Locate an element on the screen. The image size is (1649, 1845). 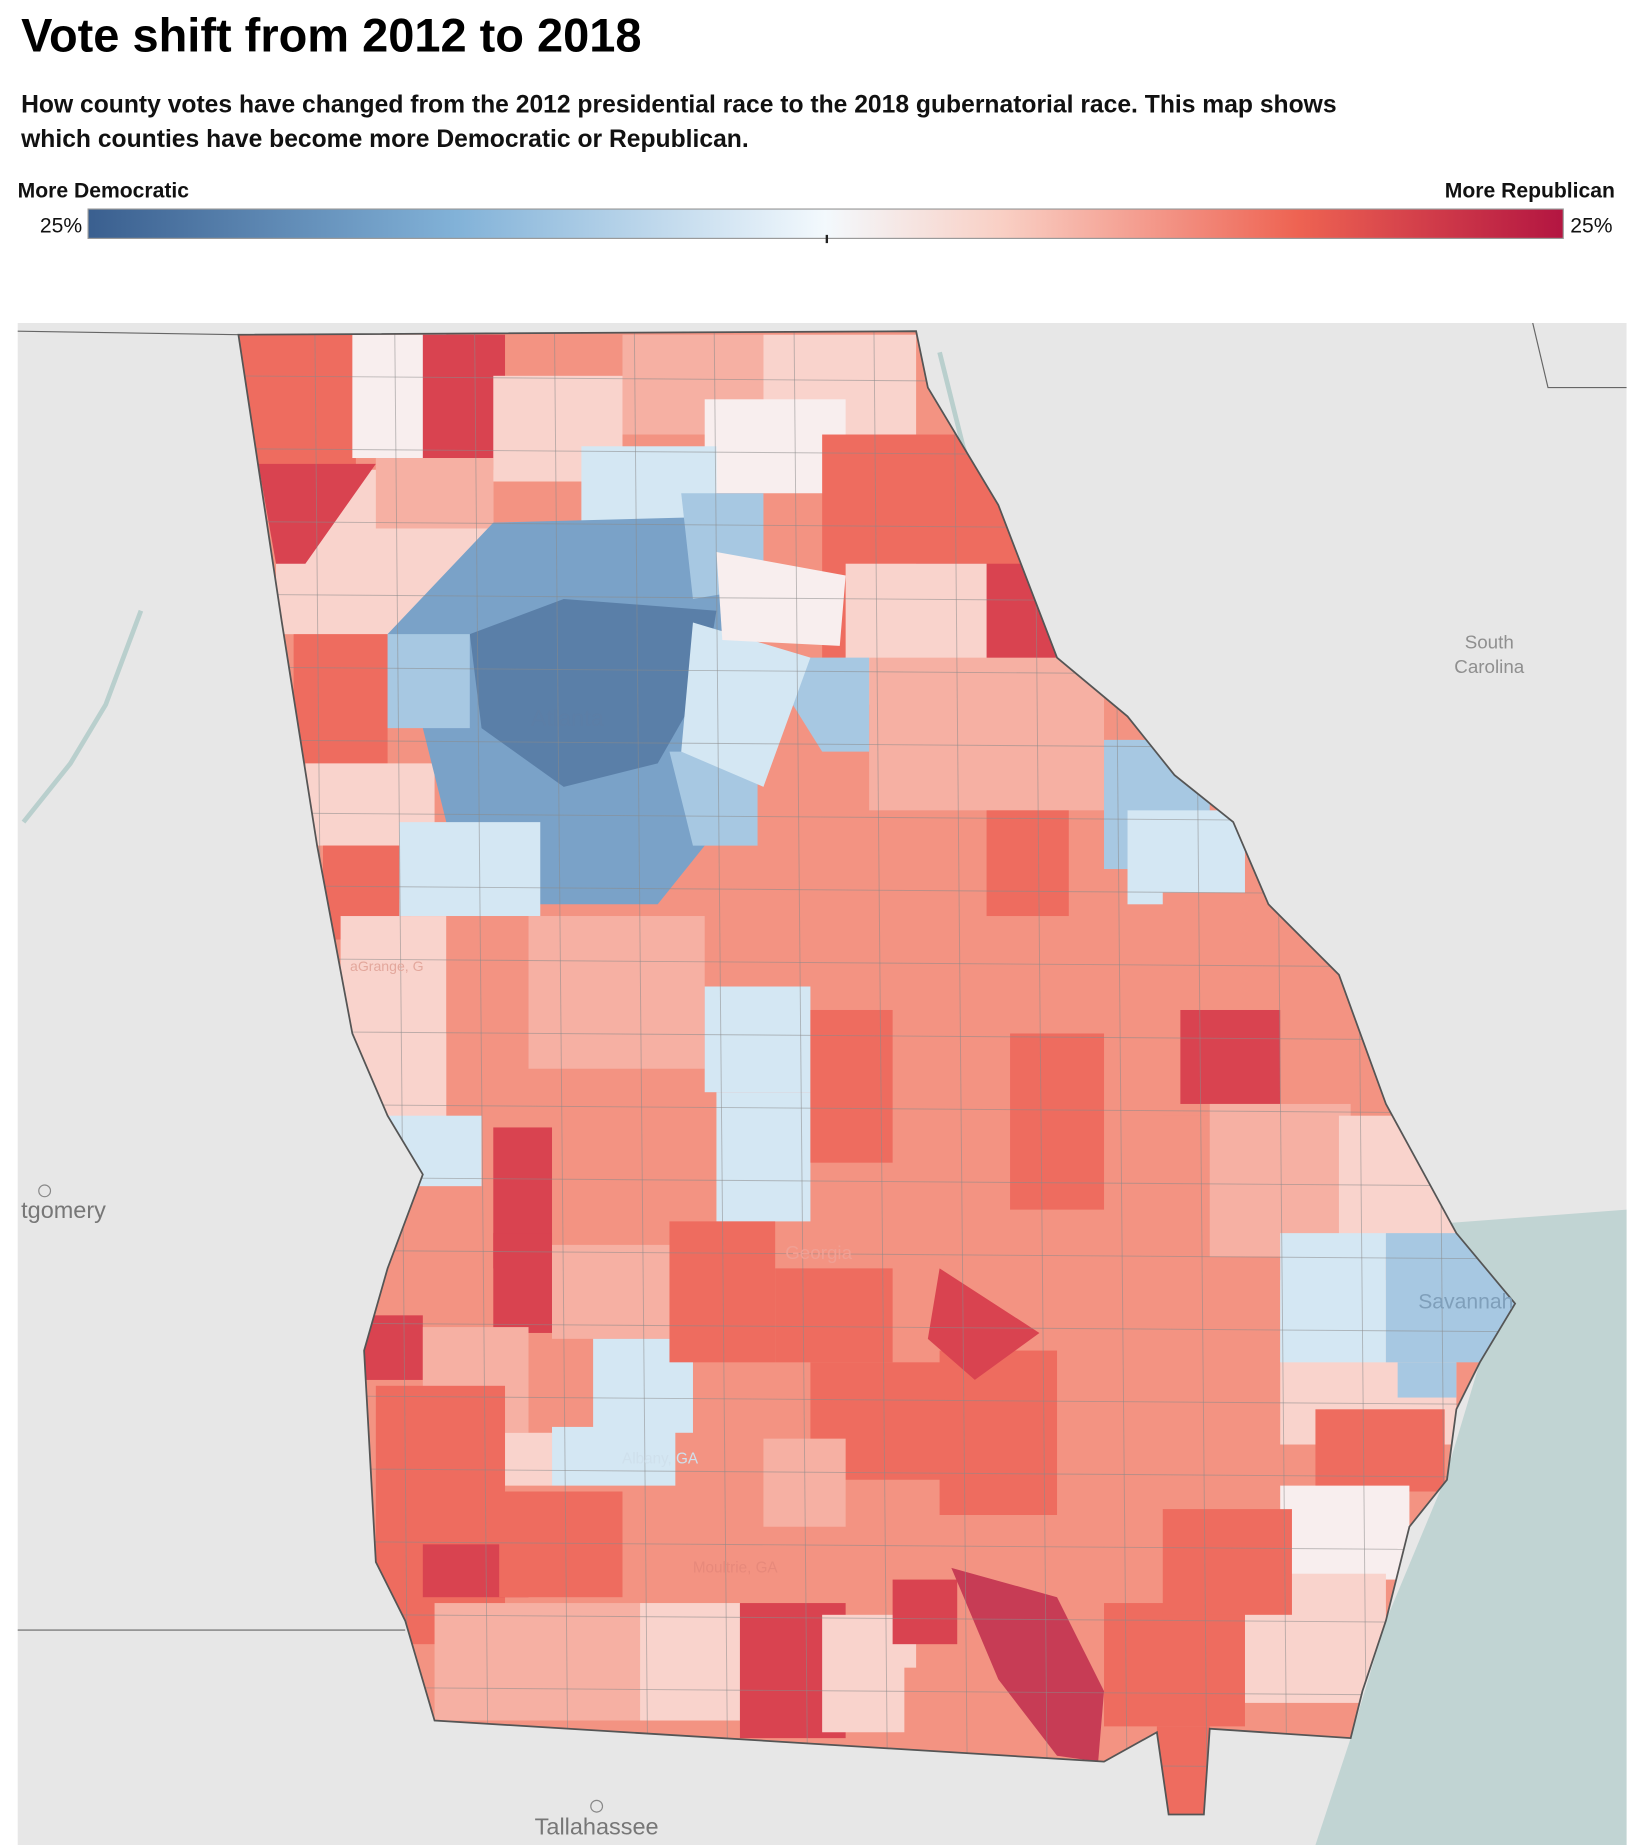
city-label: aGrange, G is located at coordinates (387, 966).